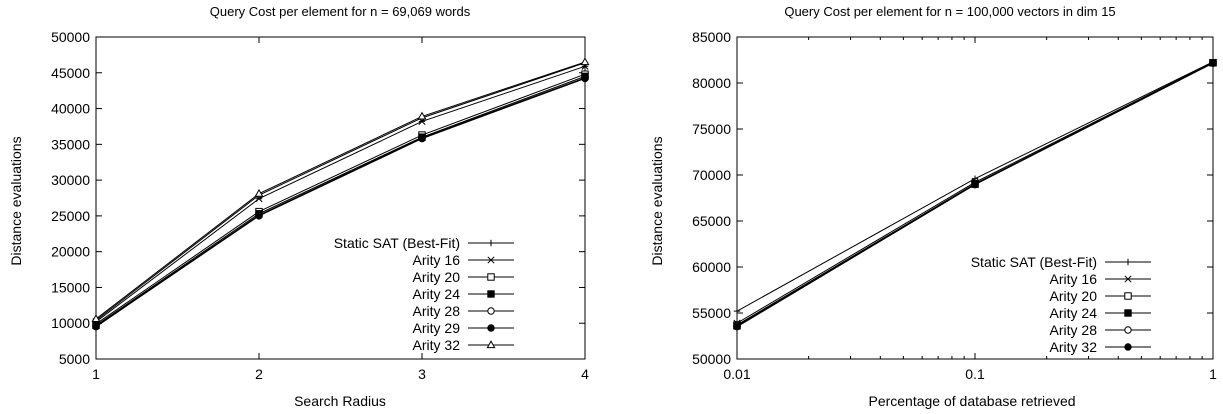 This screenshot has width=1223, height=414. I want to click on y-tick-label: 45000, so click(70, 73).